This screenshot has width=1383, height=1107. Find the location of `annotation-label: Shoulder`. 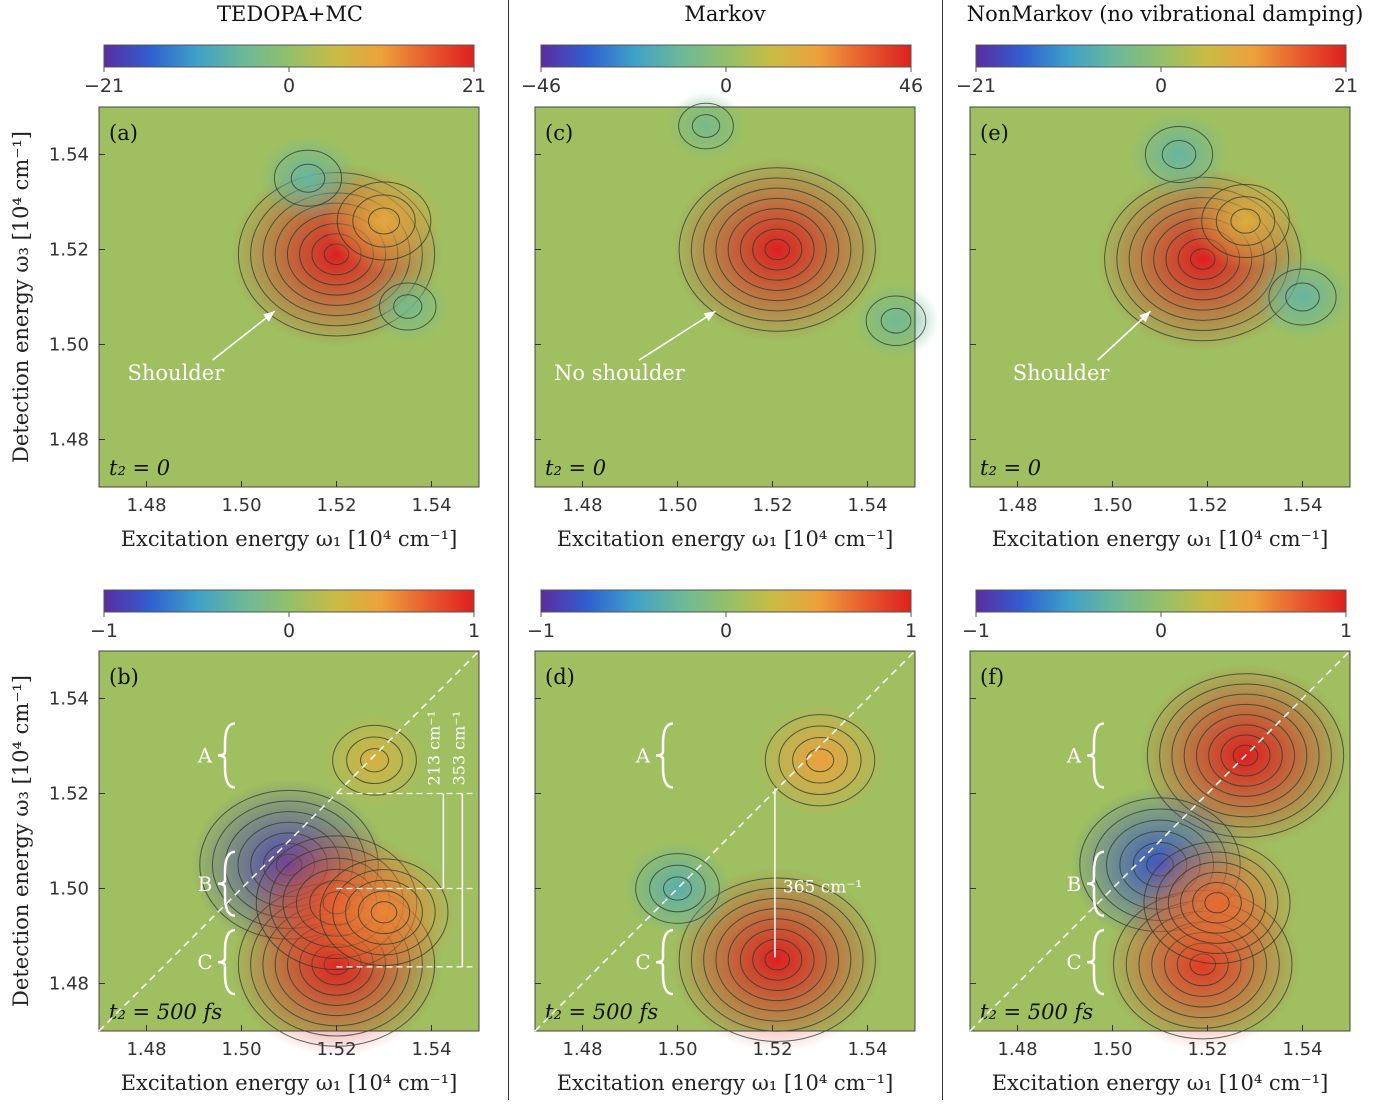

annotation-label: Shoulder is located at coordinates (177, 373).